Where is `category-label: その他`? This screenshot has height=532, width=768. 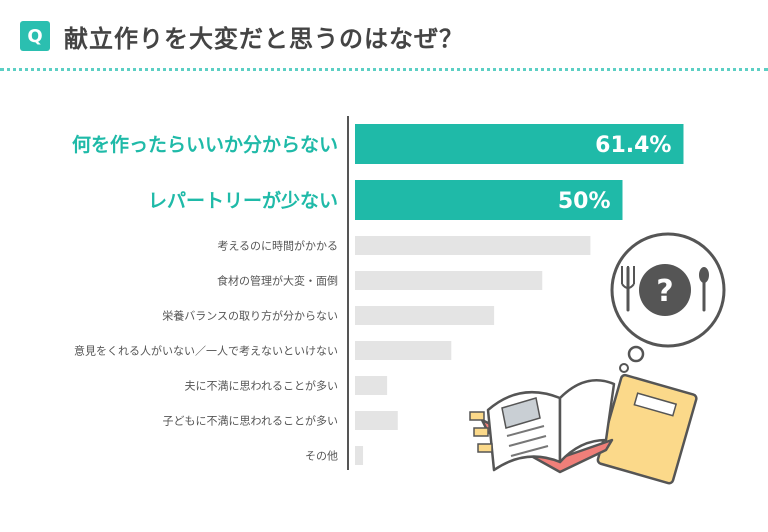 category-label: その他 is located at coordinates (321, 456).